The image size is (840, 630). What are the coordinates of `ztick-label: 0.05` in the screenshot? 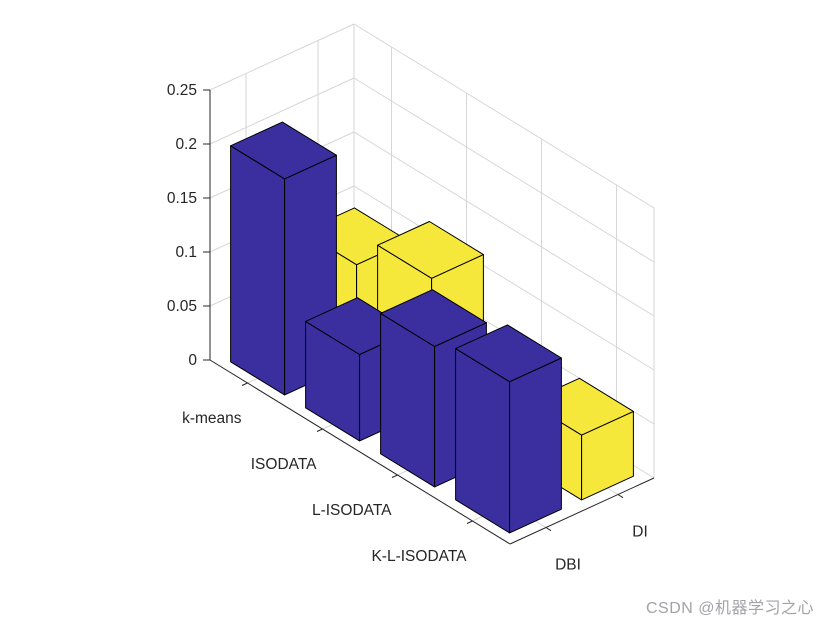 It's located at (182, 306).